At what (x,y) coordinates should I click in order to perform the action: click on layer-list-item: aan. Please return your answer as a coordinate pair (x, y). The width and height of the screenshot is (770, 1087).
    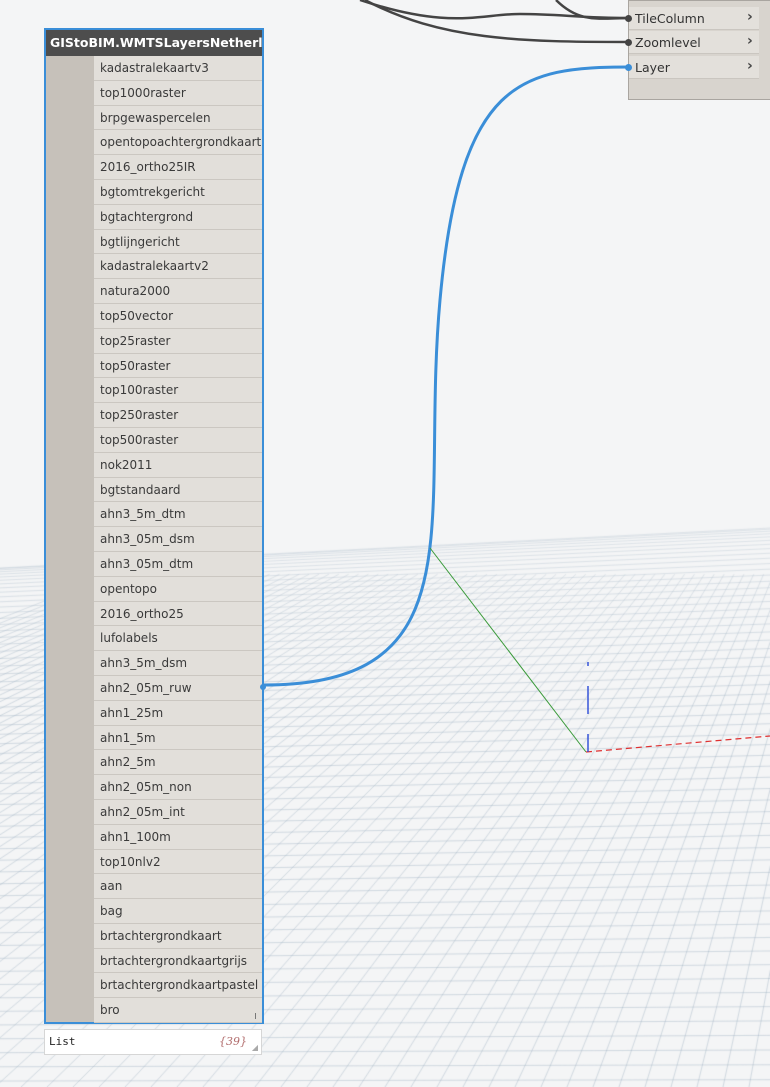
    Looking at the image, I should click on (178, 887).